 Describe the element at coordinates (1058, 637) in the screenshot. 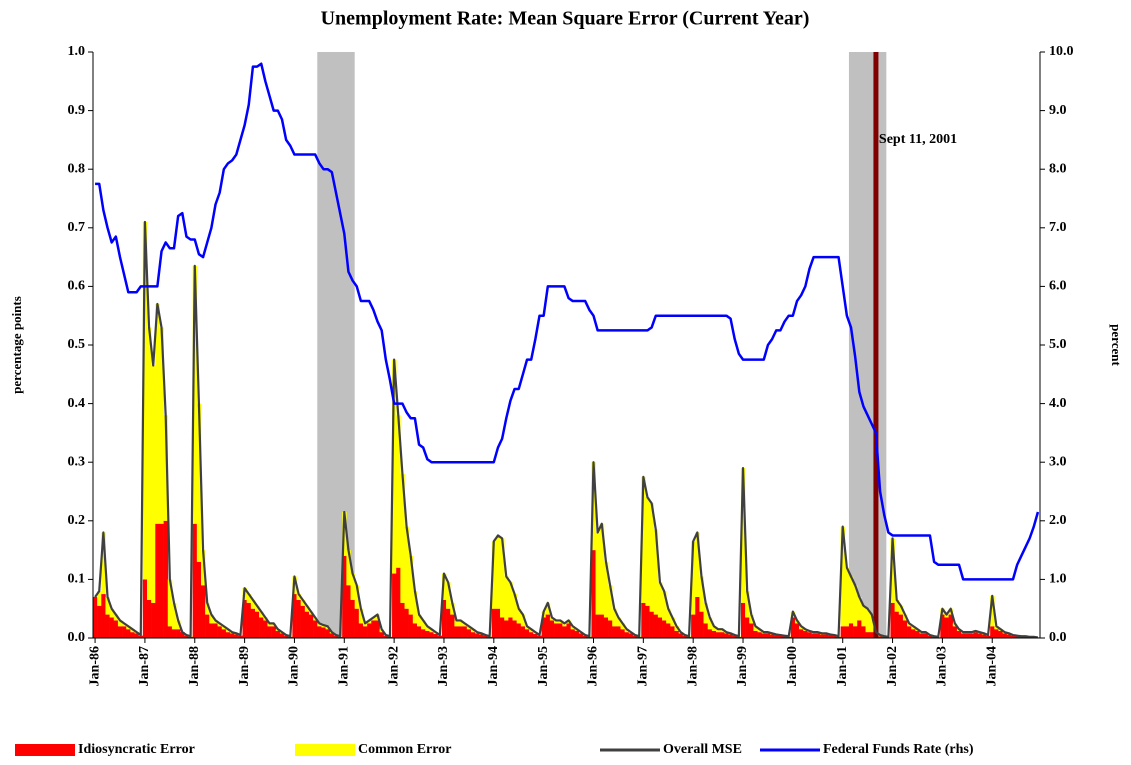

I see `y2-tick-label: 0.0` at that location.